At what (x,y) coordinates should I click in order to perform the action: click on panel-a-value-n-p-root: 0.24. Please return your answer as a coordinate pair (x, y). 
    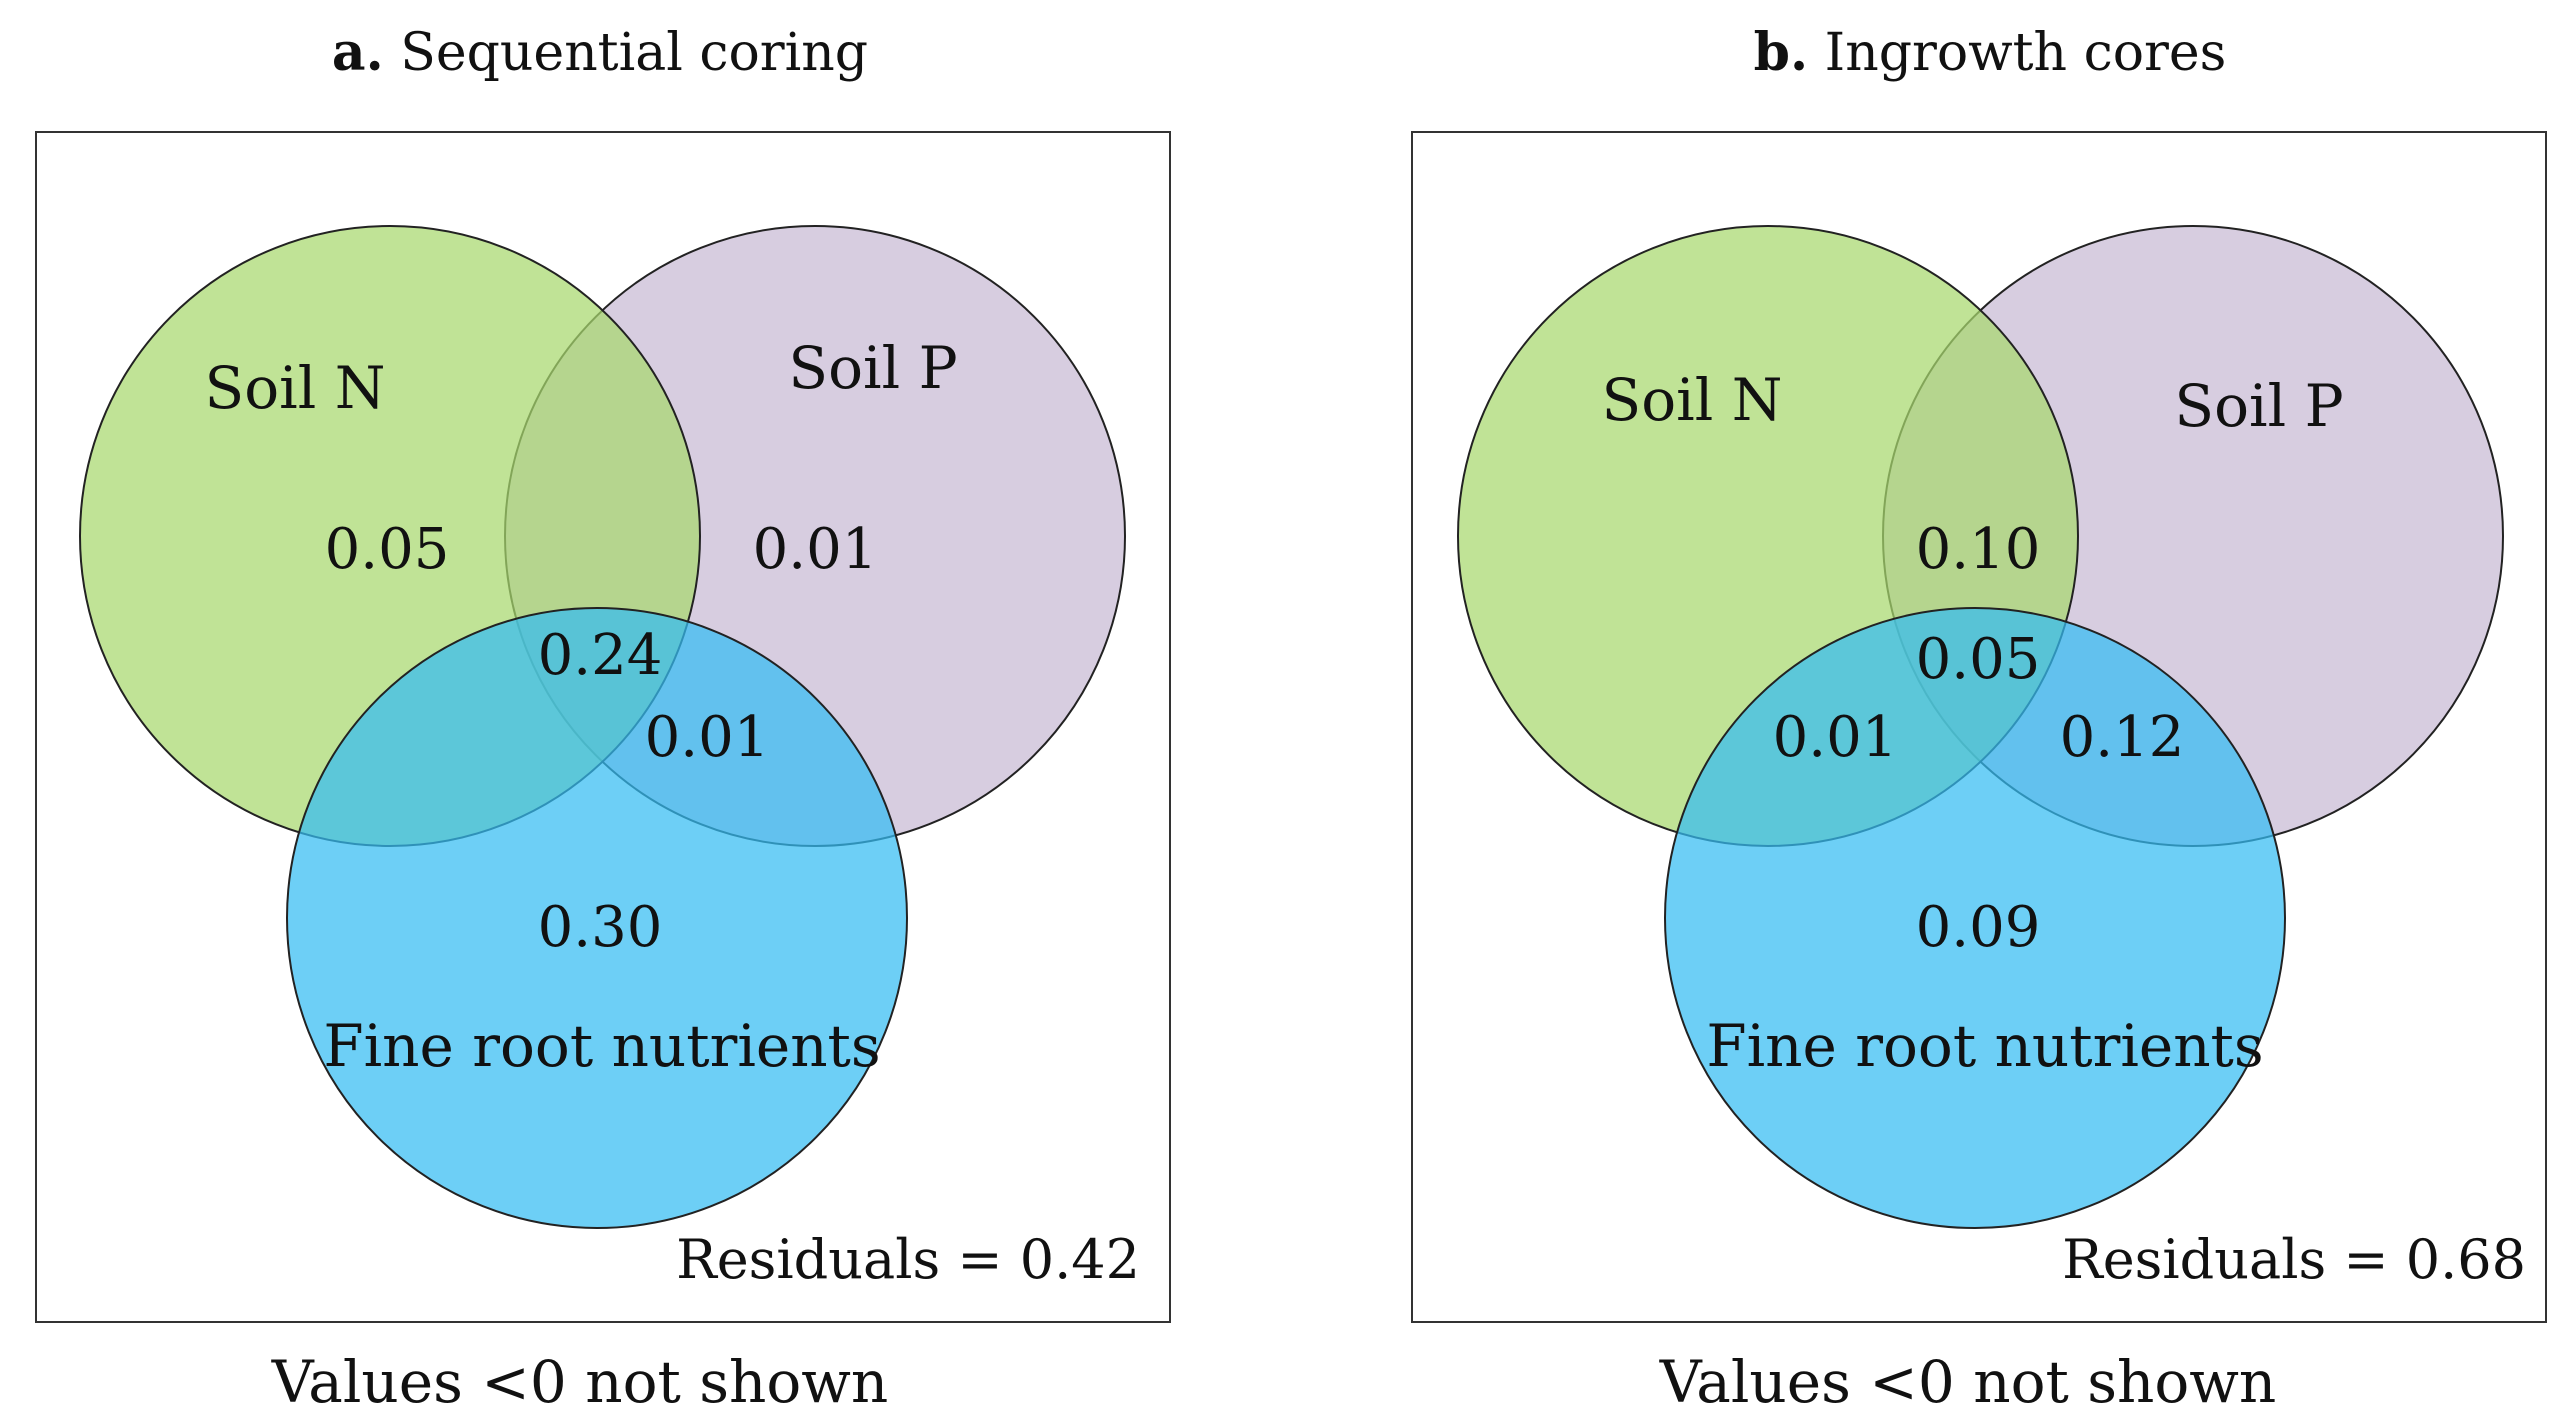
    Looking at the image, I should click on (600, 655).